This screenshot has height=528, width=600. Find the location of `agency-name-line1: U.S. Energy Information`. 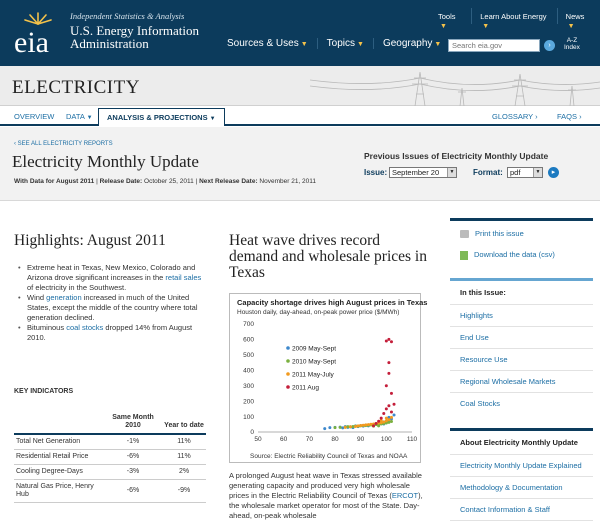

agency-name-line1: U.S. Energy Information is located at coordinates (135, 30).